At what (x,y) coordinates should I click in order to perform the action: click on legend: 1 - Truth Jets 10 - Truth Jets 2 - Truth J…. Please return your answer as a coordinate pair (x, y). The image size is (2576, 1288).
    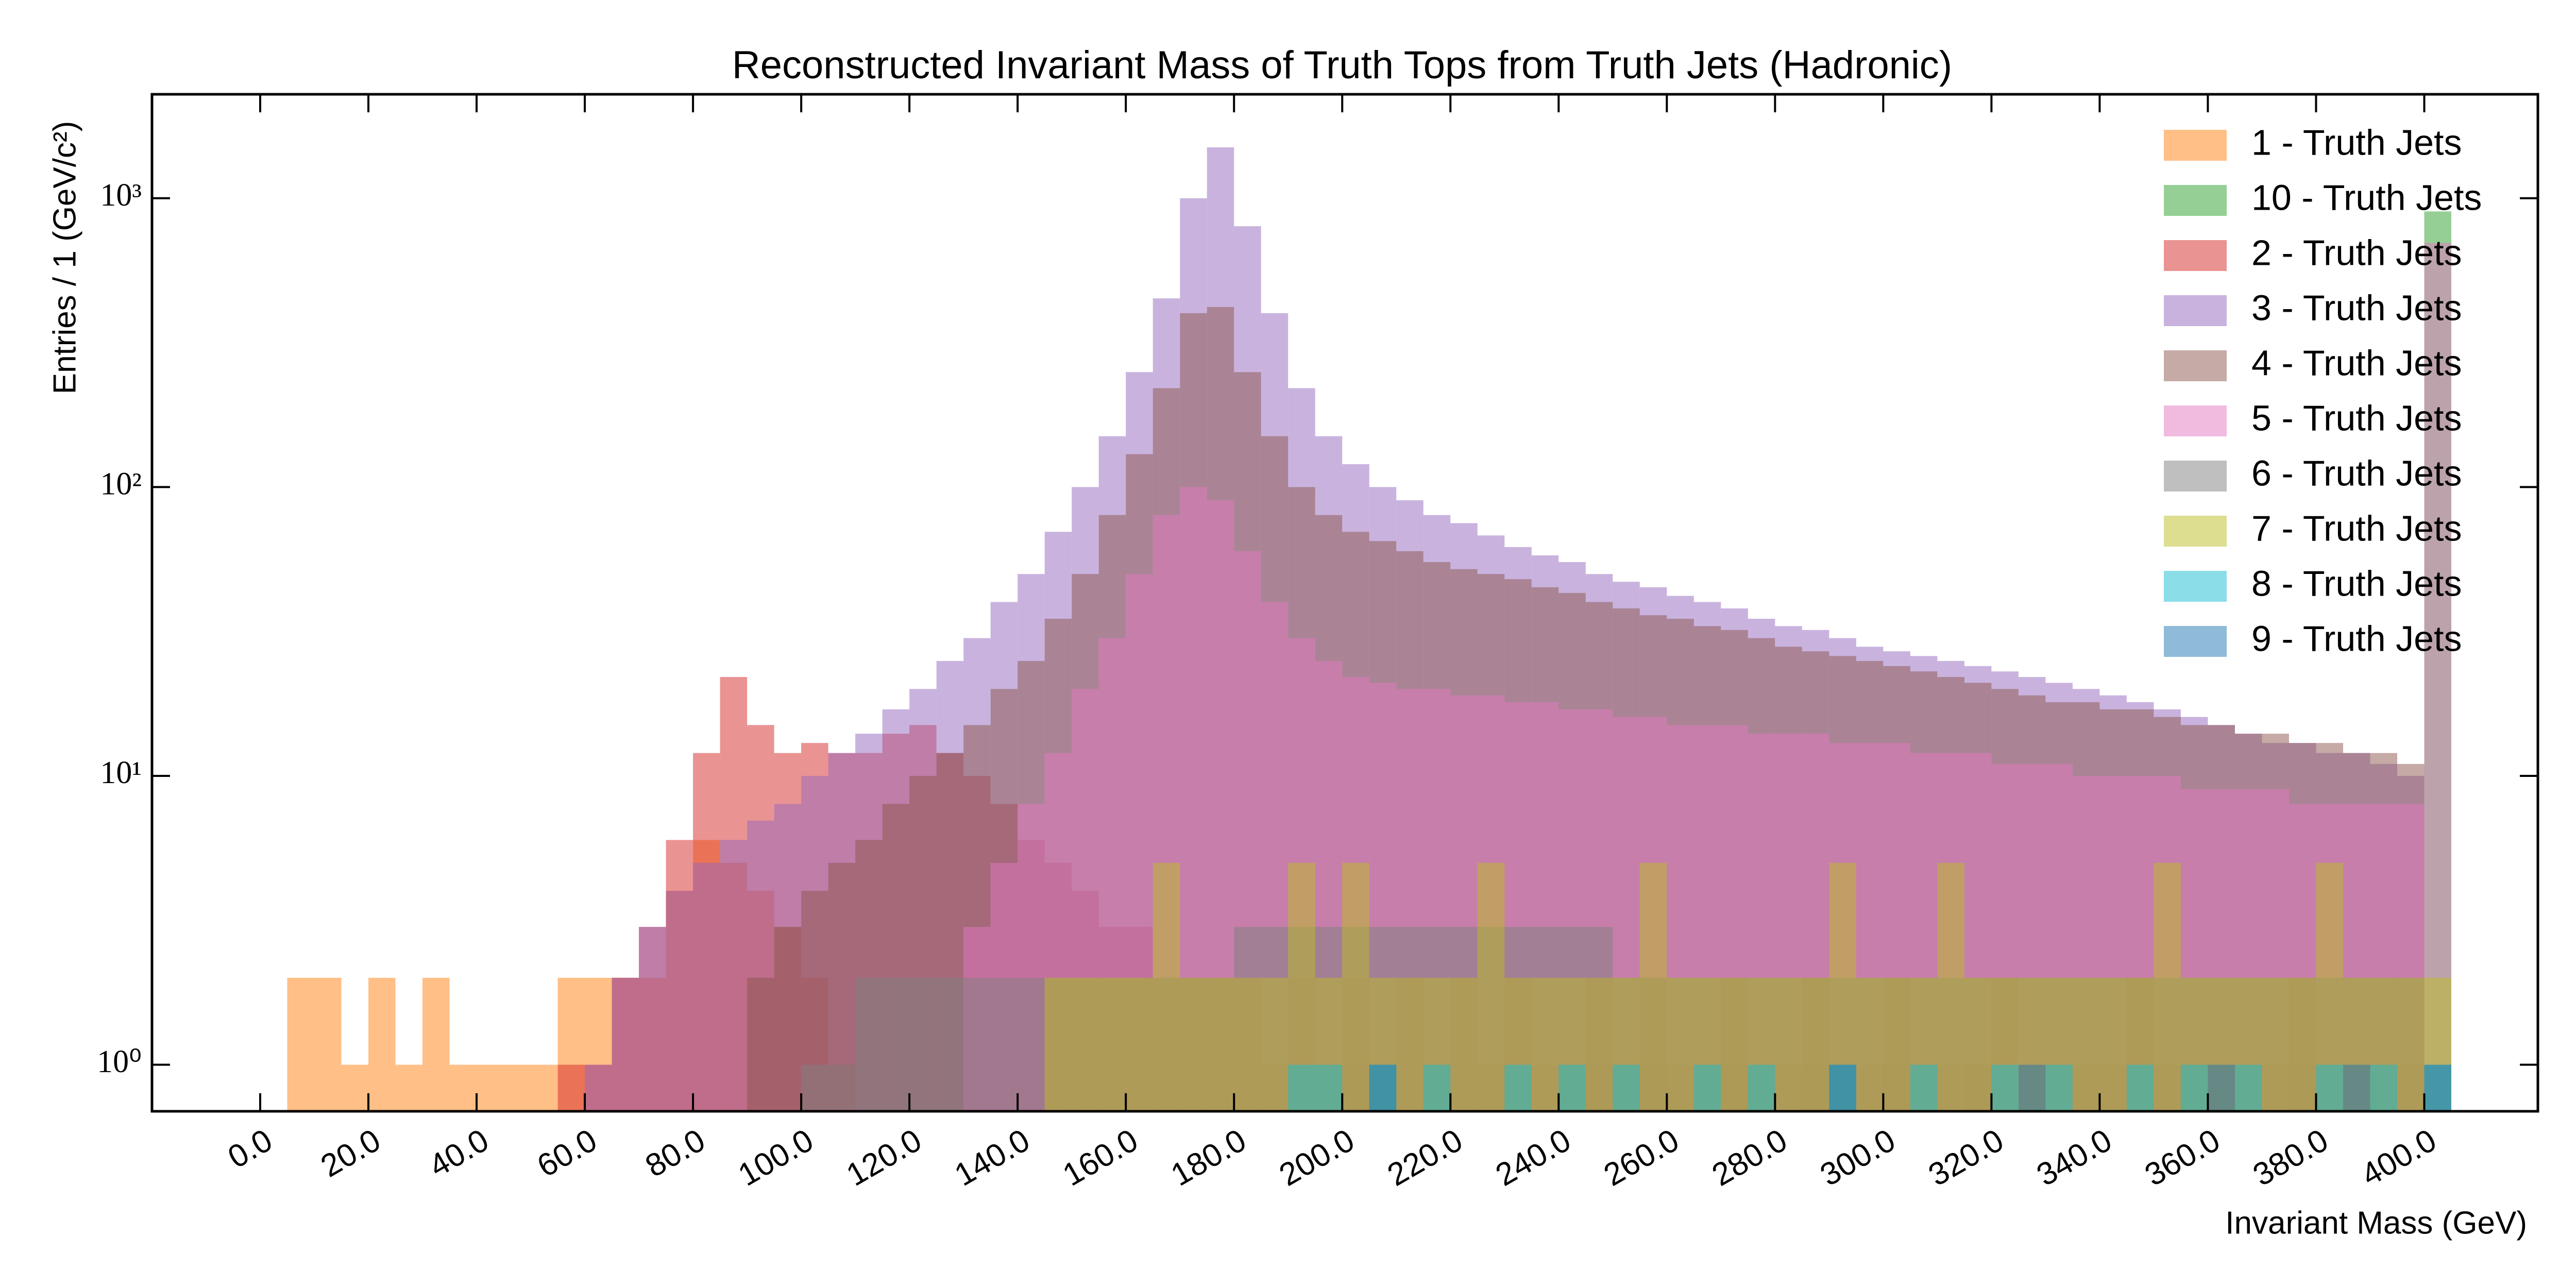
    Looking at the image, I should click on (2323, 390).